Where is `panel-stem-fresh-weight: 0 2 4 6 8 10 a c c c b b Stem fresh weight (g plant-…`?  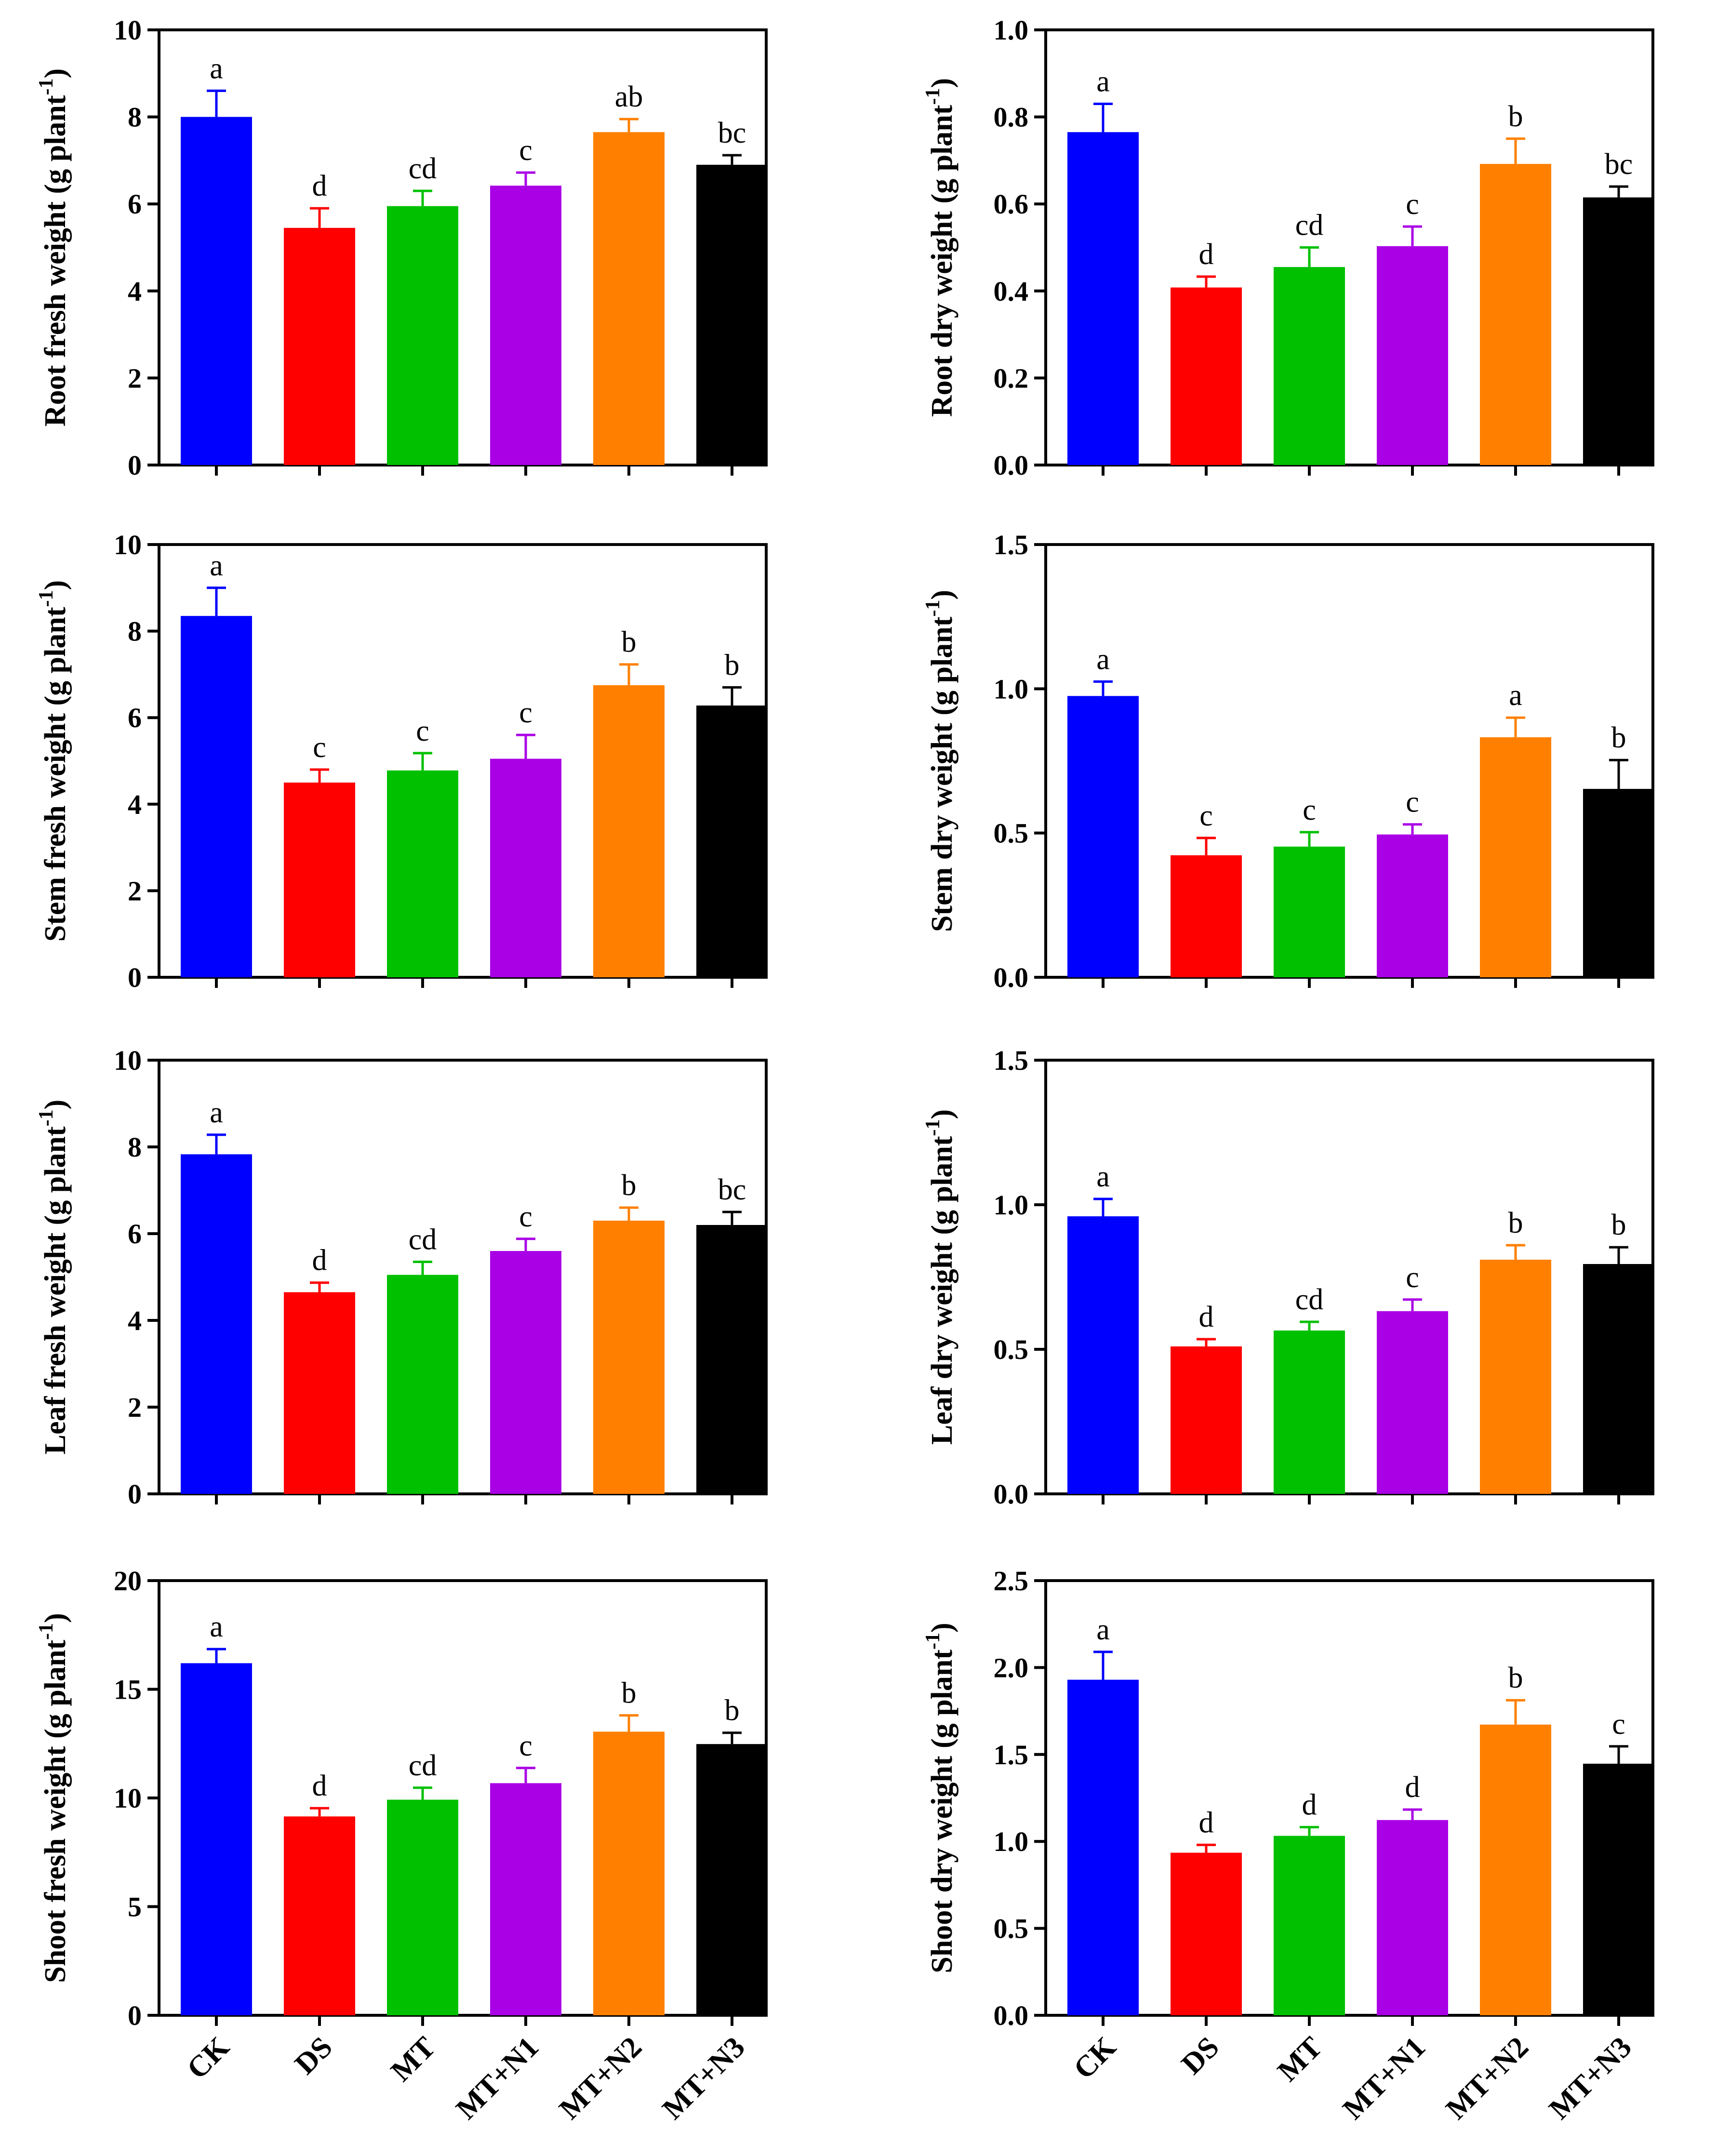 panel-stem-fresh-weight: 0 2 4 6 8 10 a c c c b b Stem fresh weight (g plant-… is located at coordinates (401, 761).